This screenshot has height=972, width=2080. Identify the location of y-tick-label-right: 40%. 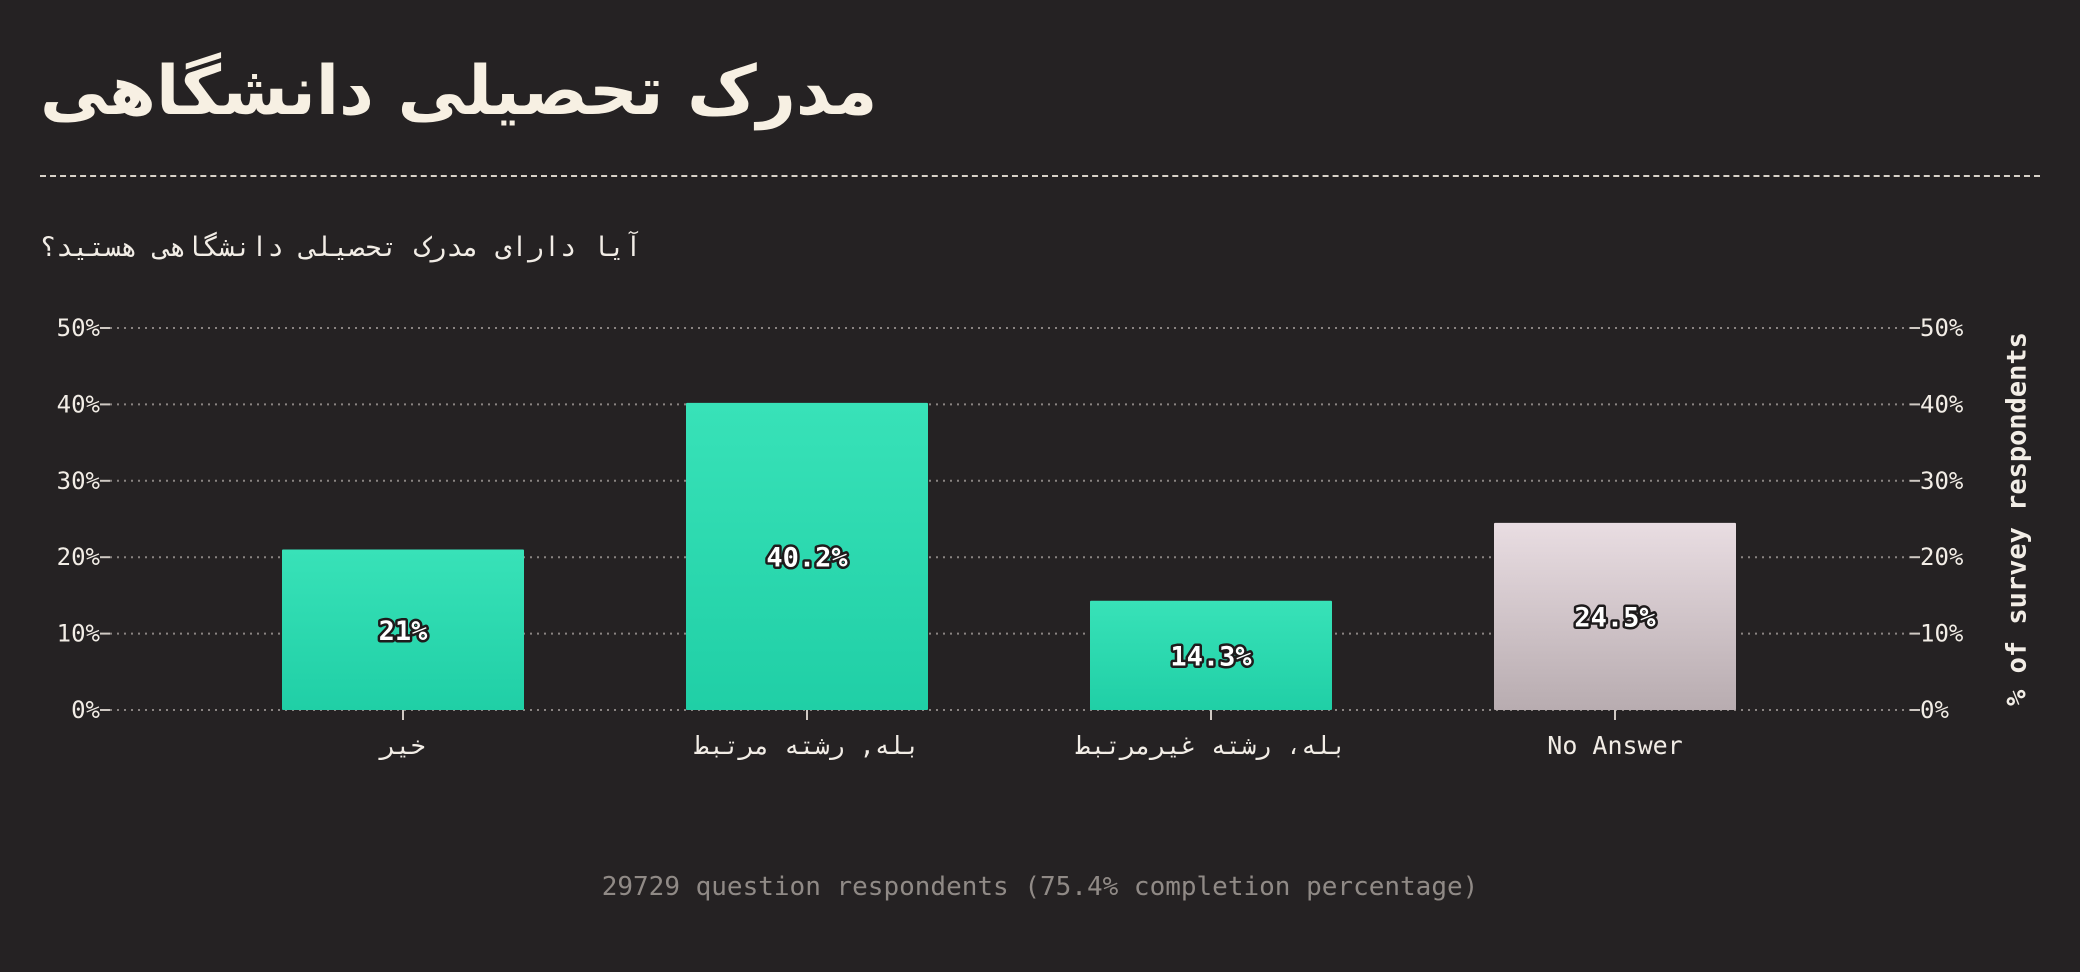
(1942, 404).